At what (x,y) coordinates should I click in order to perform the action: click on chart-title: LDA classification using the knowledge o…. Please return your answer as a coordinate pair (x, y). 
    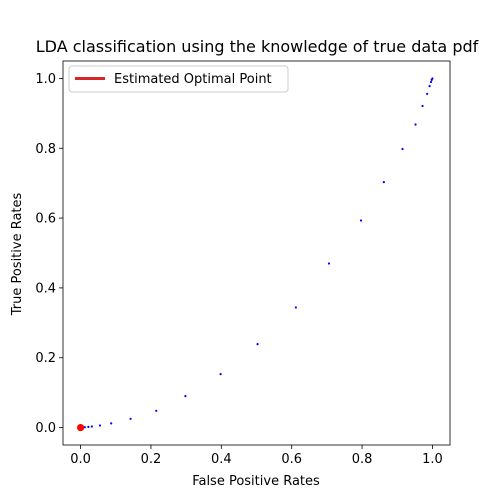
    Looking at the image, I should click on (257, 46).